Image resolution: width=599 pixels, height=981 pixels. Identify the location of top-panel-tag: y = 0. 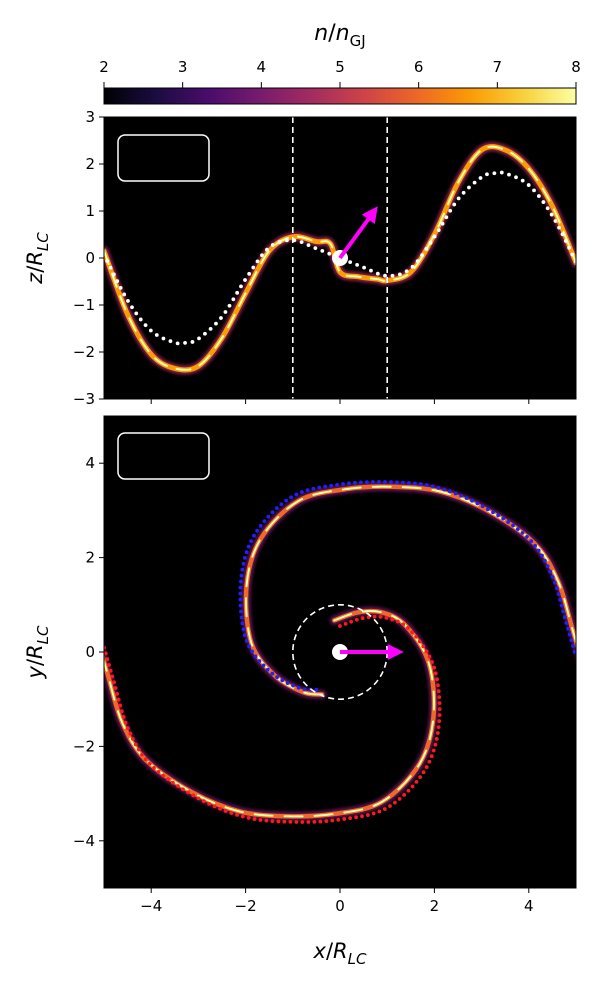
(163, 158).